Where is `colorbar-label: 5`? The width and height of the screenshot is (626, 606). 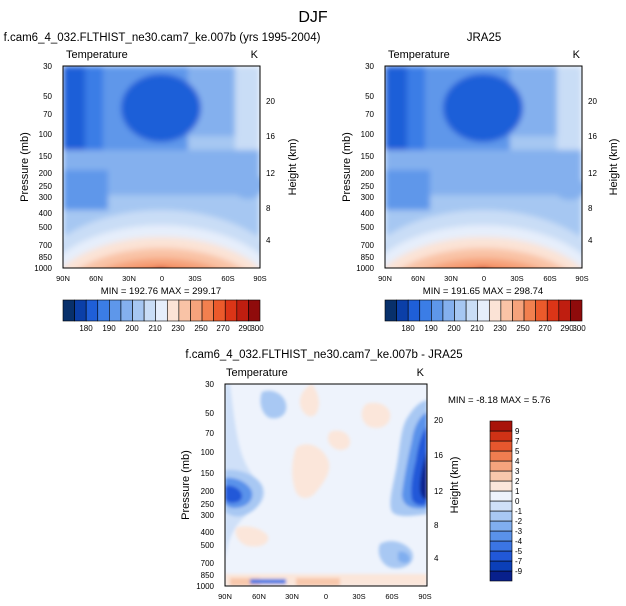
colorbar-label: 5 is located at coordinates (517, 451).